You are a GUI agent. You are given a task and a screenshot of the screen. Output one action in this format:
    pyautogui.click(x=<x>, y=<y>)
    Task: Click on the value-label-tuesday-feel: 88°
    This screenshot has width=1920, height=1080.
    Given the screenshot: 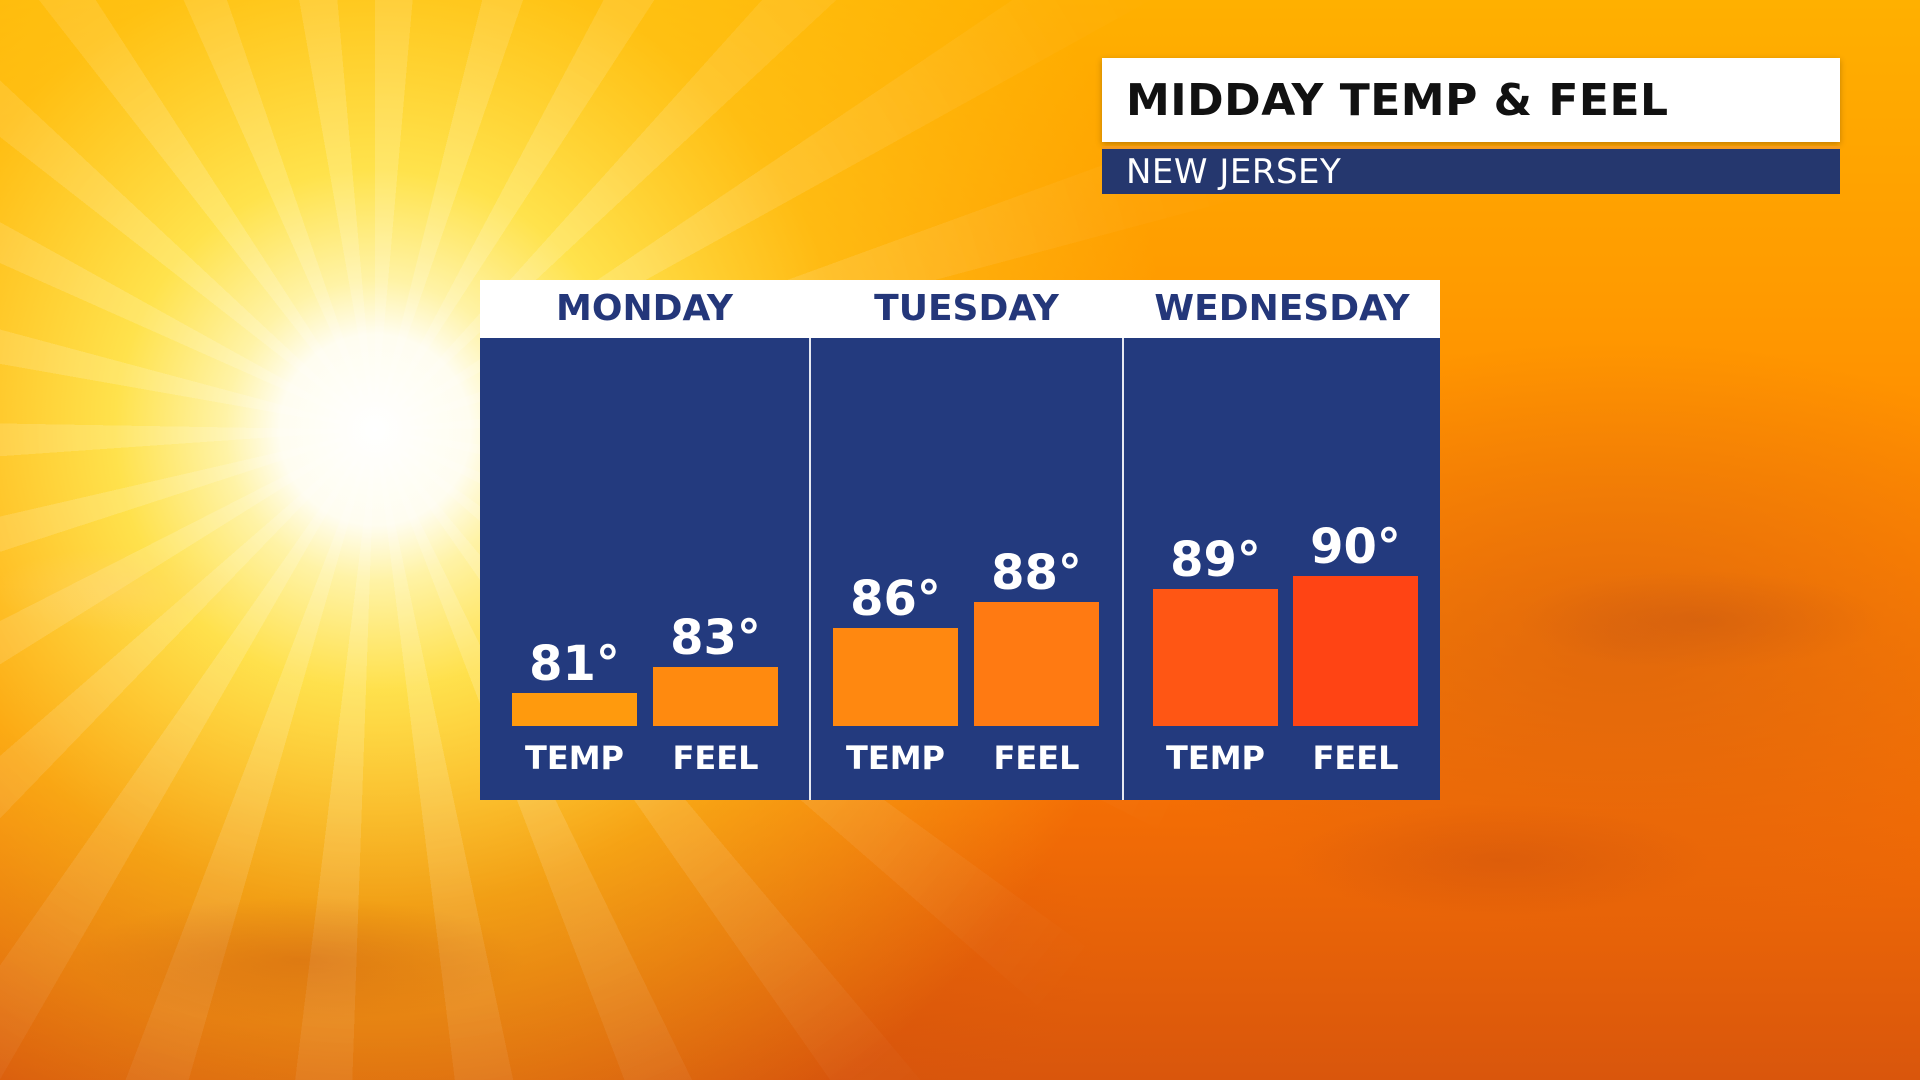 What is the action you would take?
    pyautogui.click(x=1036, y=573)
    